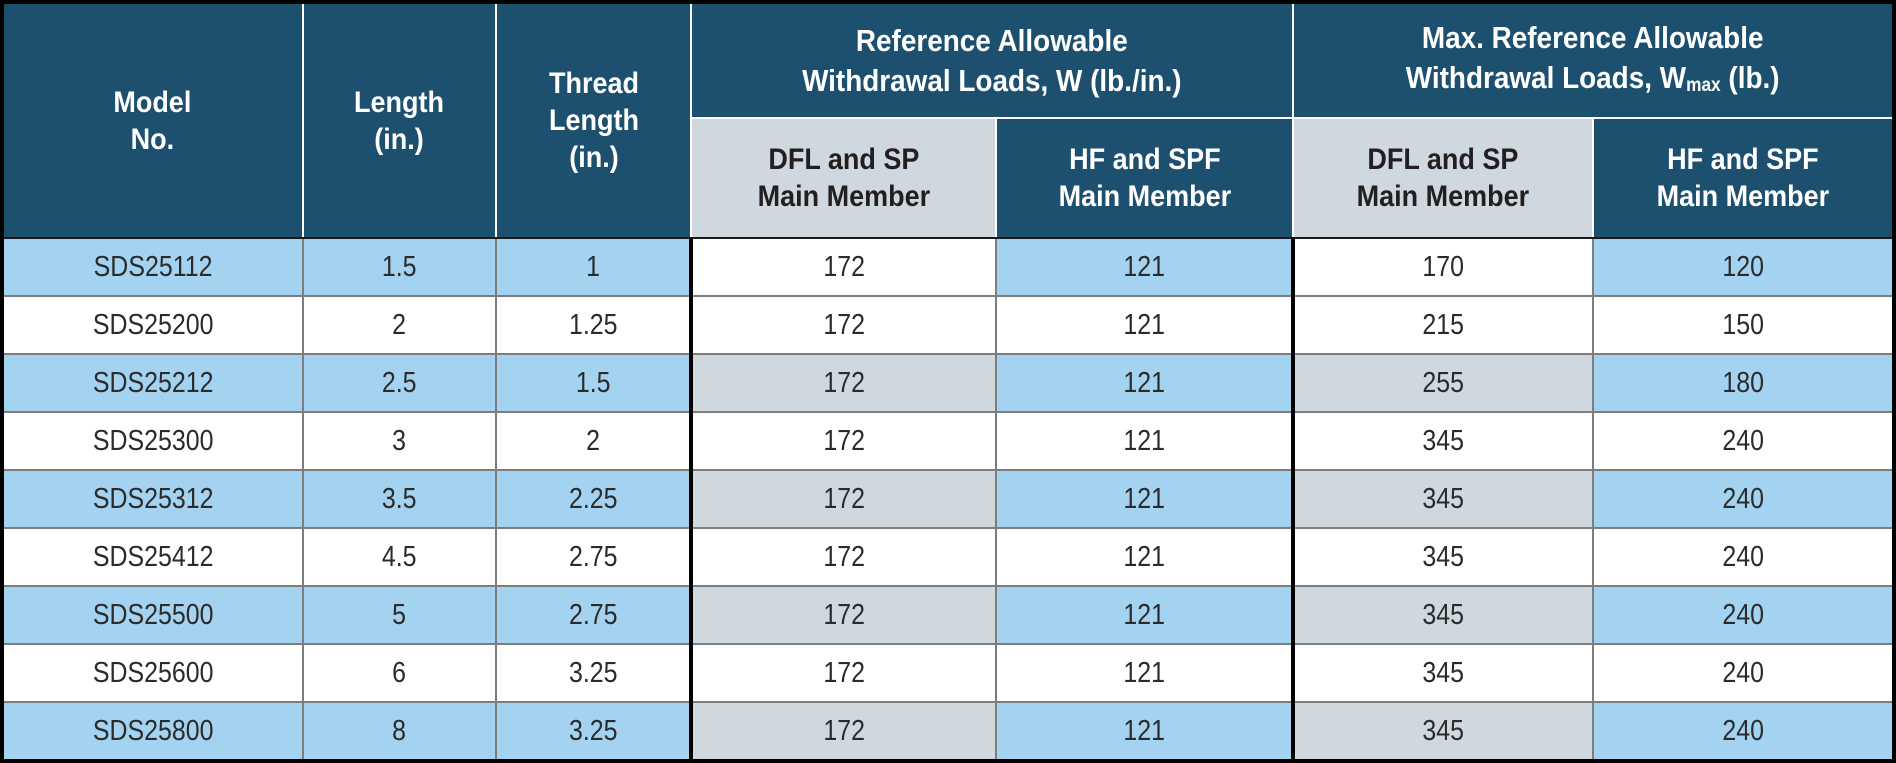  I want to click on table-row: SDS25112 1.5 1 172 121 170 120, so click(948, 267).